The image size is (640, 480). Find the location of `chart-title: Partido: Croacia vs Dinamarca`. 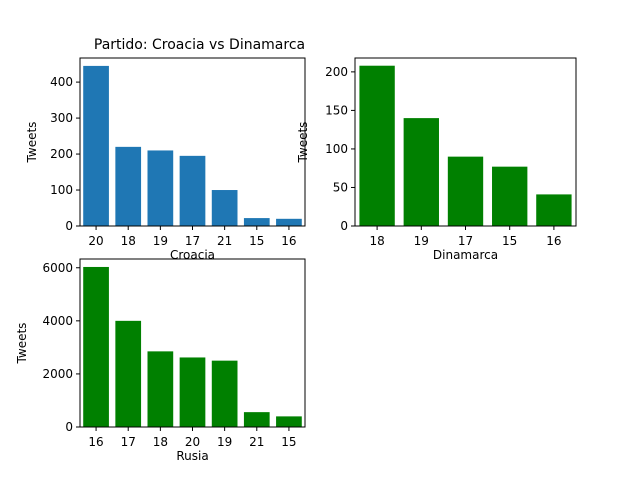

chart-title: Partido: Croacia vs Dinamarca is located at coordinates (199, 45).